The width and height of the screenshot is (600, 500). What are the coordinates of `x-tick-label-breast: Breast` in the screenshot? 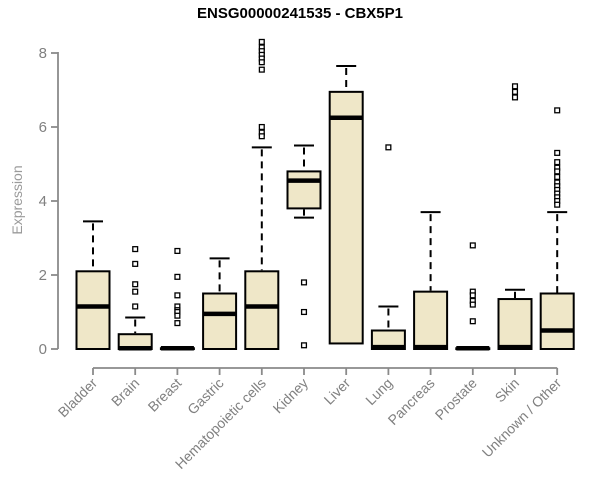 It's located at (165, 395).